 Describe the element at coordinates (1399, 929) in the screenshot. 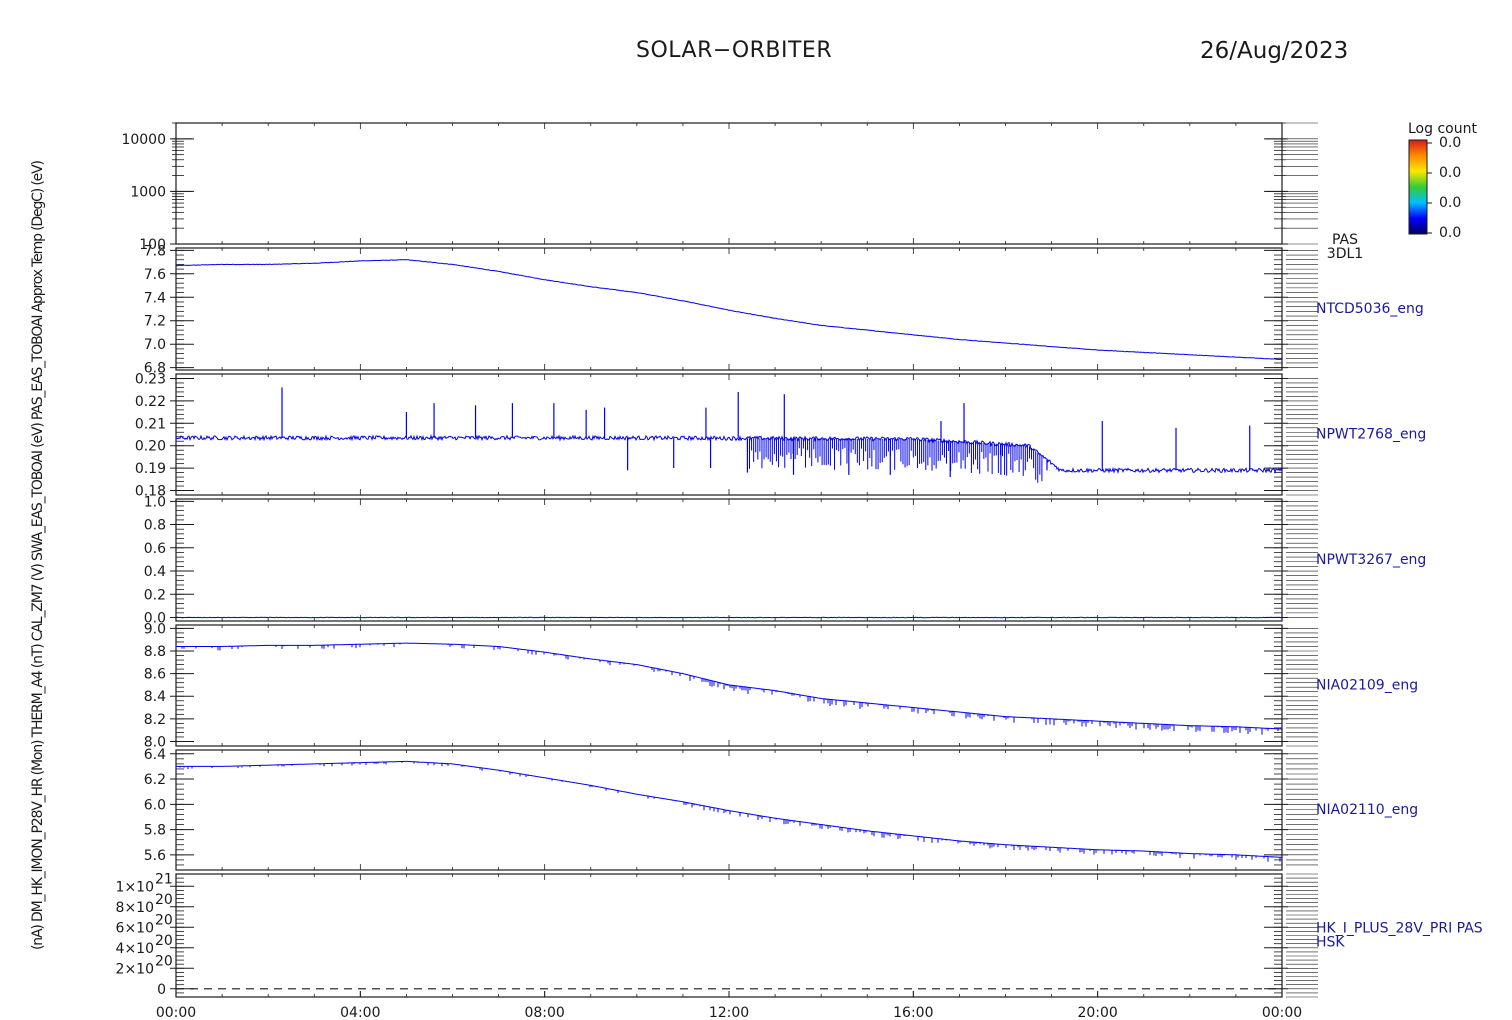

I see `panel-right-label: HK_I_PLUS_28V_PRI PAS` at that location.